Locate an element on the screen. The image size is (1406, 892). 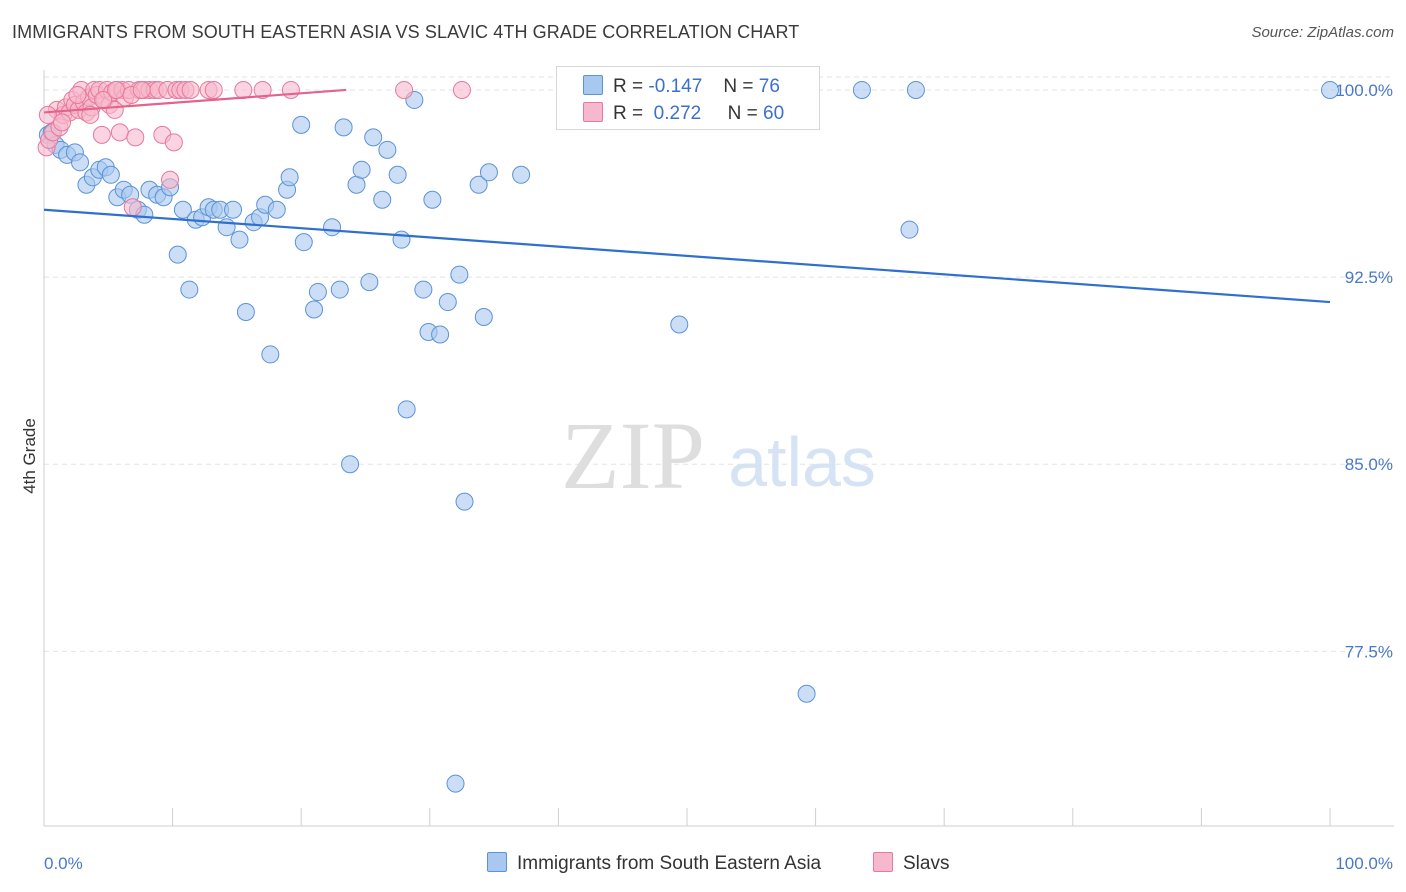
legend: R = -0.147 N = 76 R = 0.272 N = 60 is located at coordinates (688, 98).